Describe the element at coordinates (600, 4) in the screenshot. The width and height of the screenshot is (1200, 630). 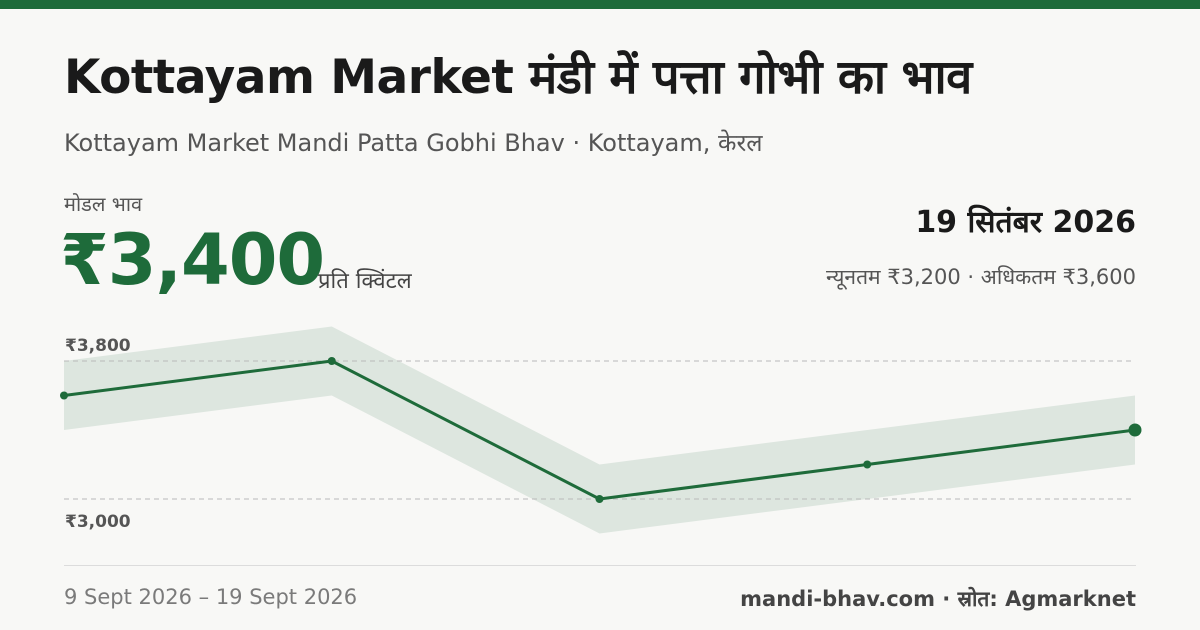
I see `top-accent-bar` at that location.